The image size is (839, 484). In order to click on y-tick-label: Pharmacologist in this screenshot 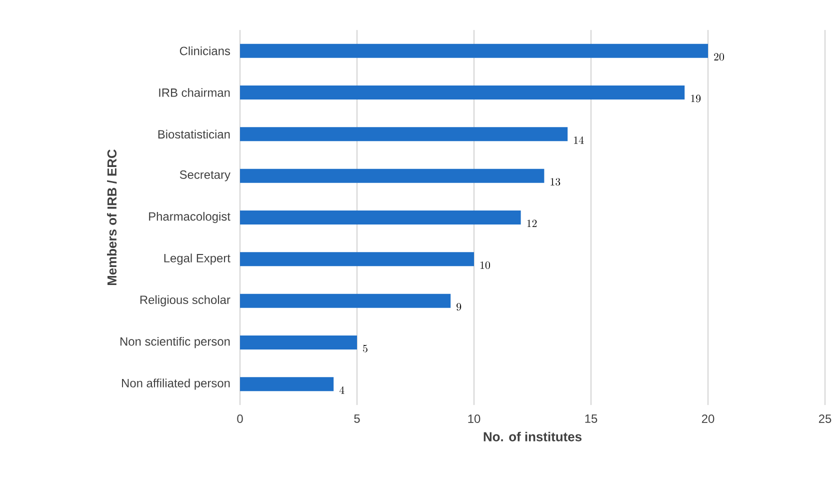, I will do `click(189, 218)`.